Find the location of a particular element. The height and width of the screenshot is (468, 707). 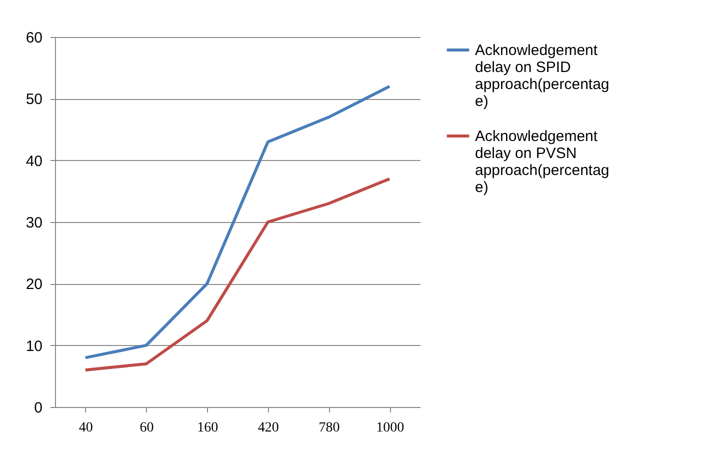

x-tick-label: 780 is located at coordinates (329, 428).